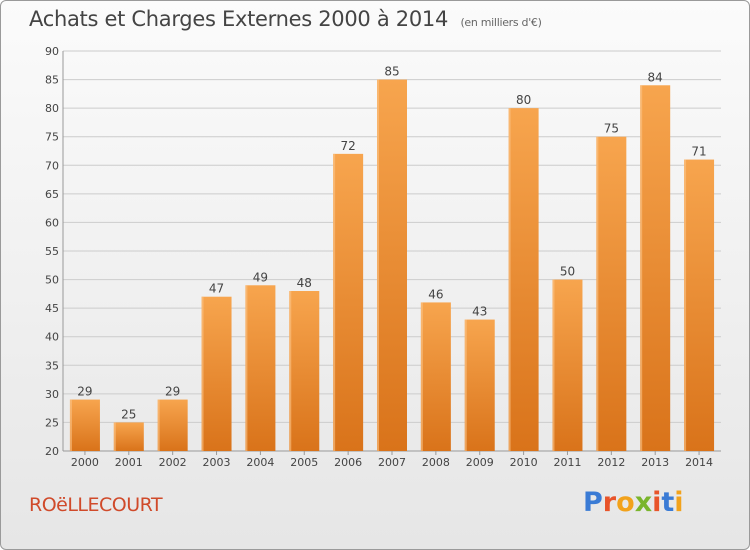 This screenshot has width=750, height=550. What do you see at coordinates (304, 462) in the screenshot?
I see `x-tick-label: 2005` at bounding box center [304, 462].